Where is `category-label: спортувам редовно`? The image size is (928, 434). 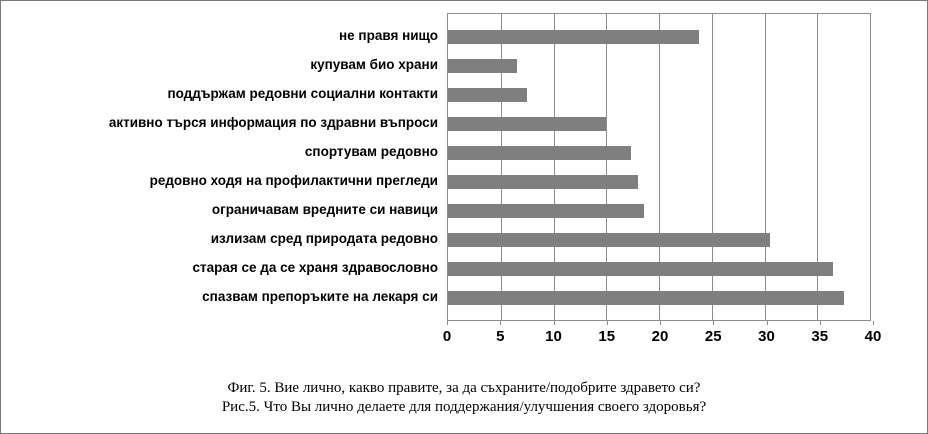
category-label: спортувам редовно is located at coordinates (371, 151).